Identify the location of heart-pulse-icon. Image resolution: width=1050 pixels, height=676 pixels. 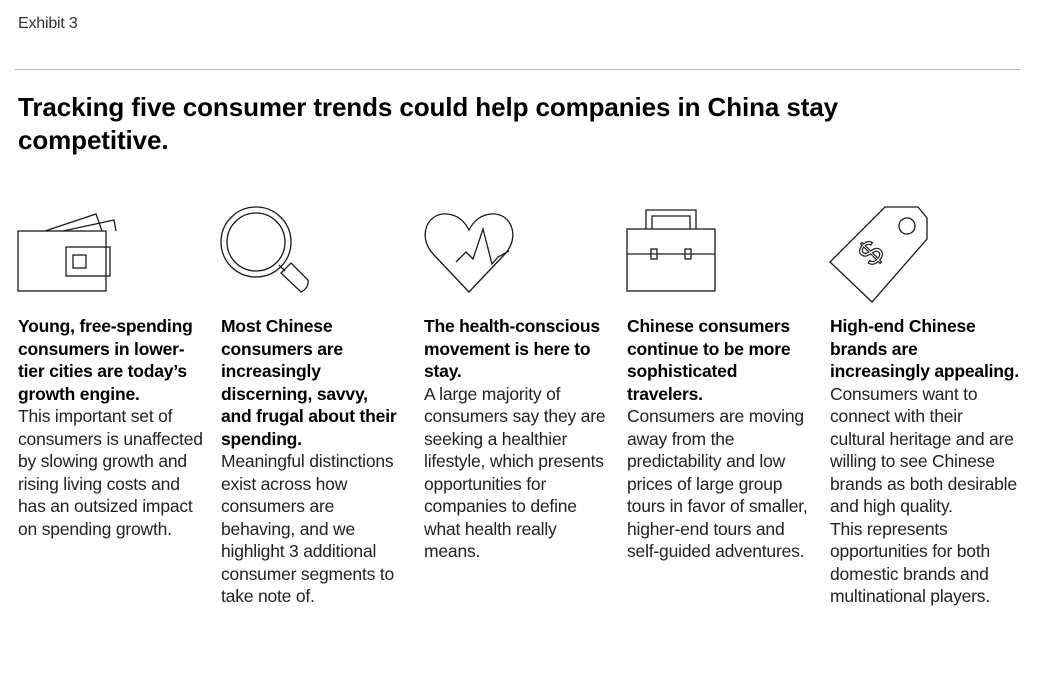
(479, 257).